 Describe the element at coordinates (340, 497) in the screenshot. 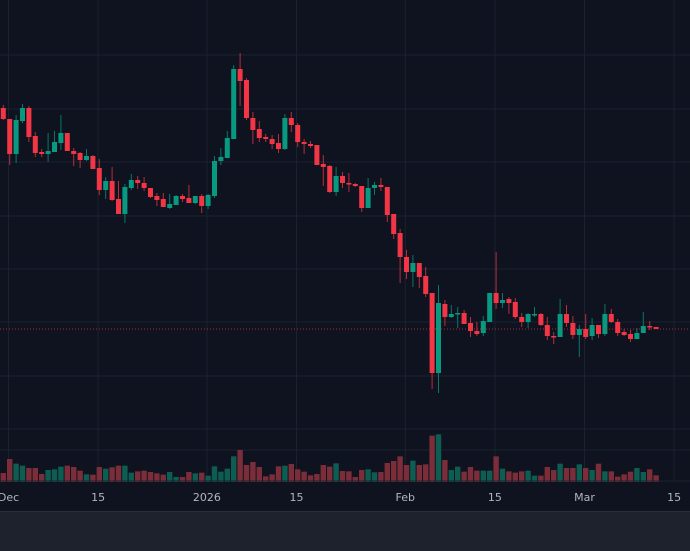

I see `time-axis: Dec 15 2026 15 Feb 15 Mar 15` at that location.